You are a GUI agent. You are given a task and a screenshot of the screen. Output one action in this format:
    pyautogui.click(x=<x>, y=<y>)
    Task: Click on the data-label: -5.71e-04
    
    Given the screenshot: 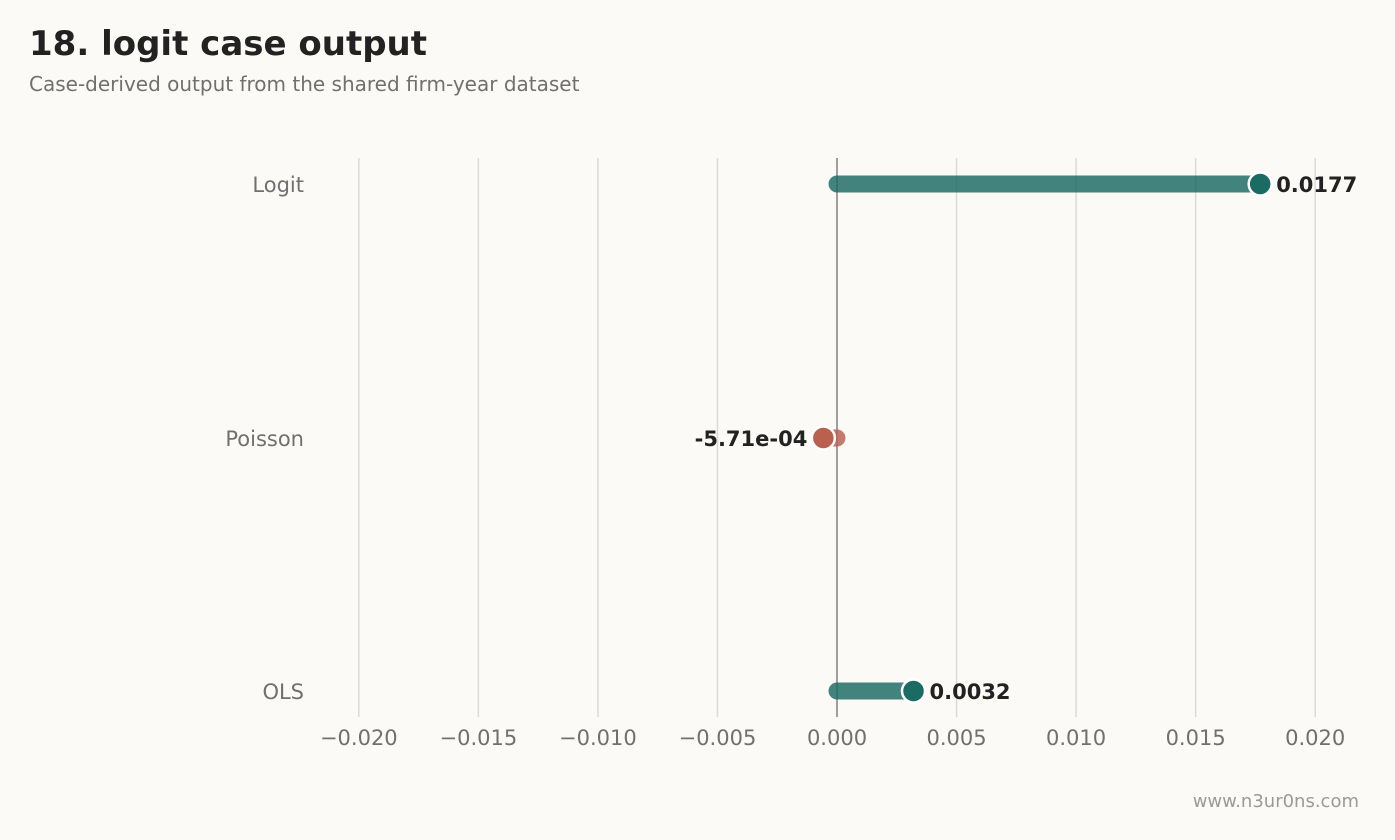 What is the action you would take?
    pyautogui.click(x=751, y=439)
    